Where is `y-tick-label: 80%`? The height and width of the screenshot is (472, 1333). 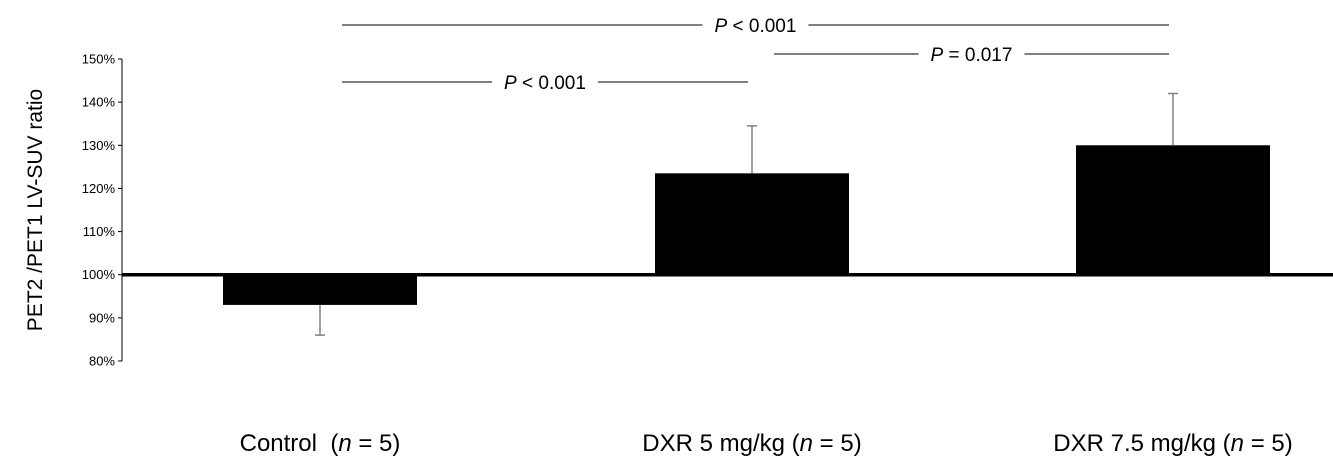 y-tick-label: 80% is located at coordinates (102, 361).